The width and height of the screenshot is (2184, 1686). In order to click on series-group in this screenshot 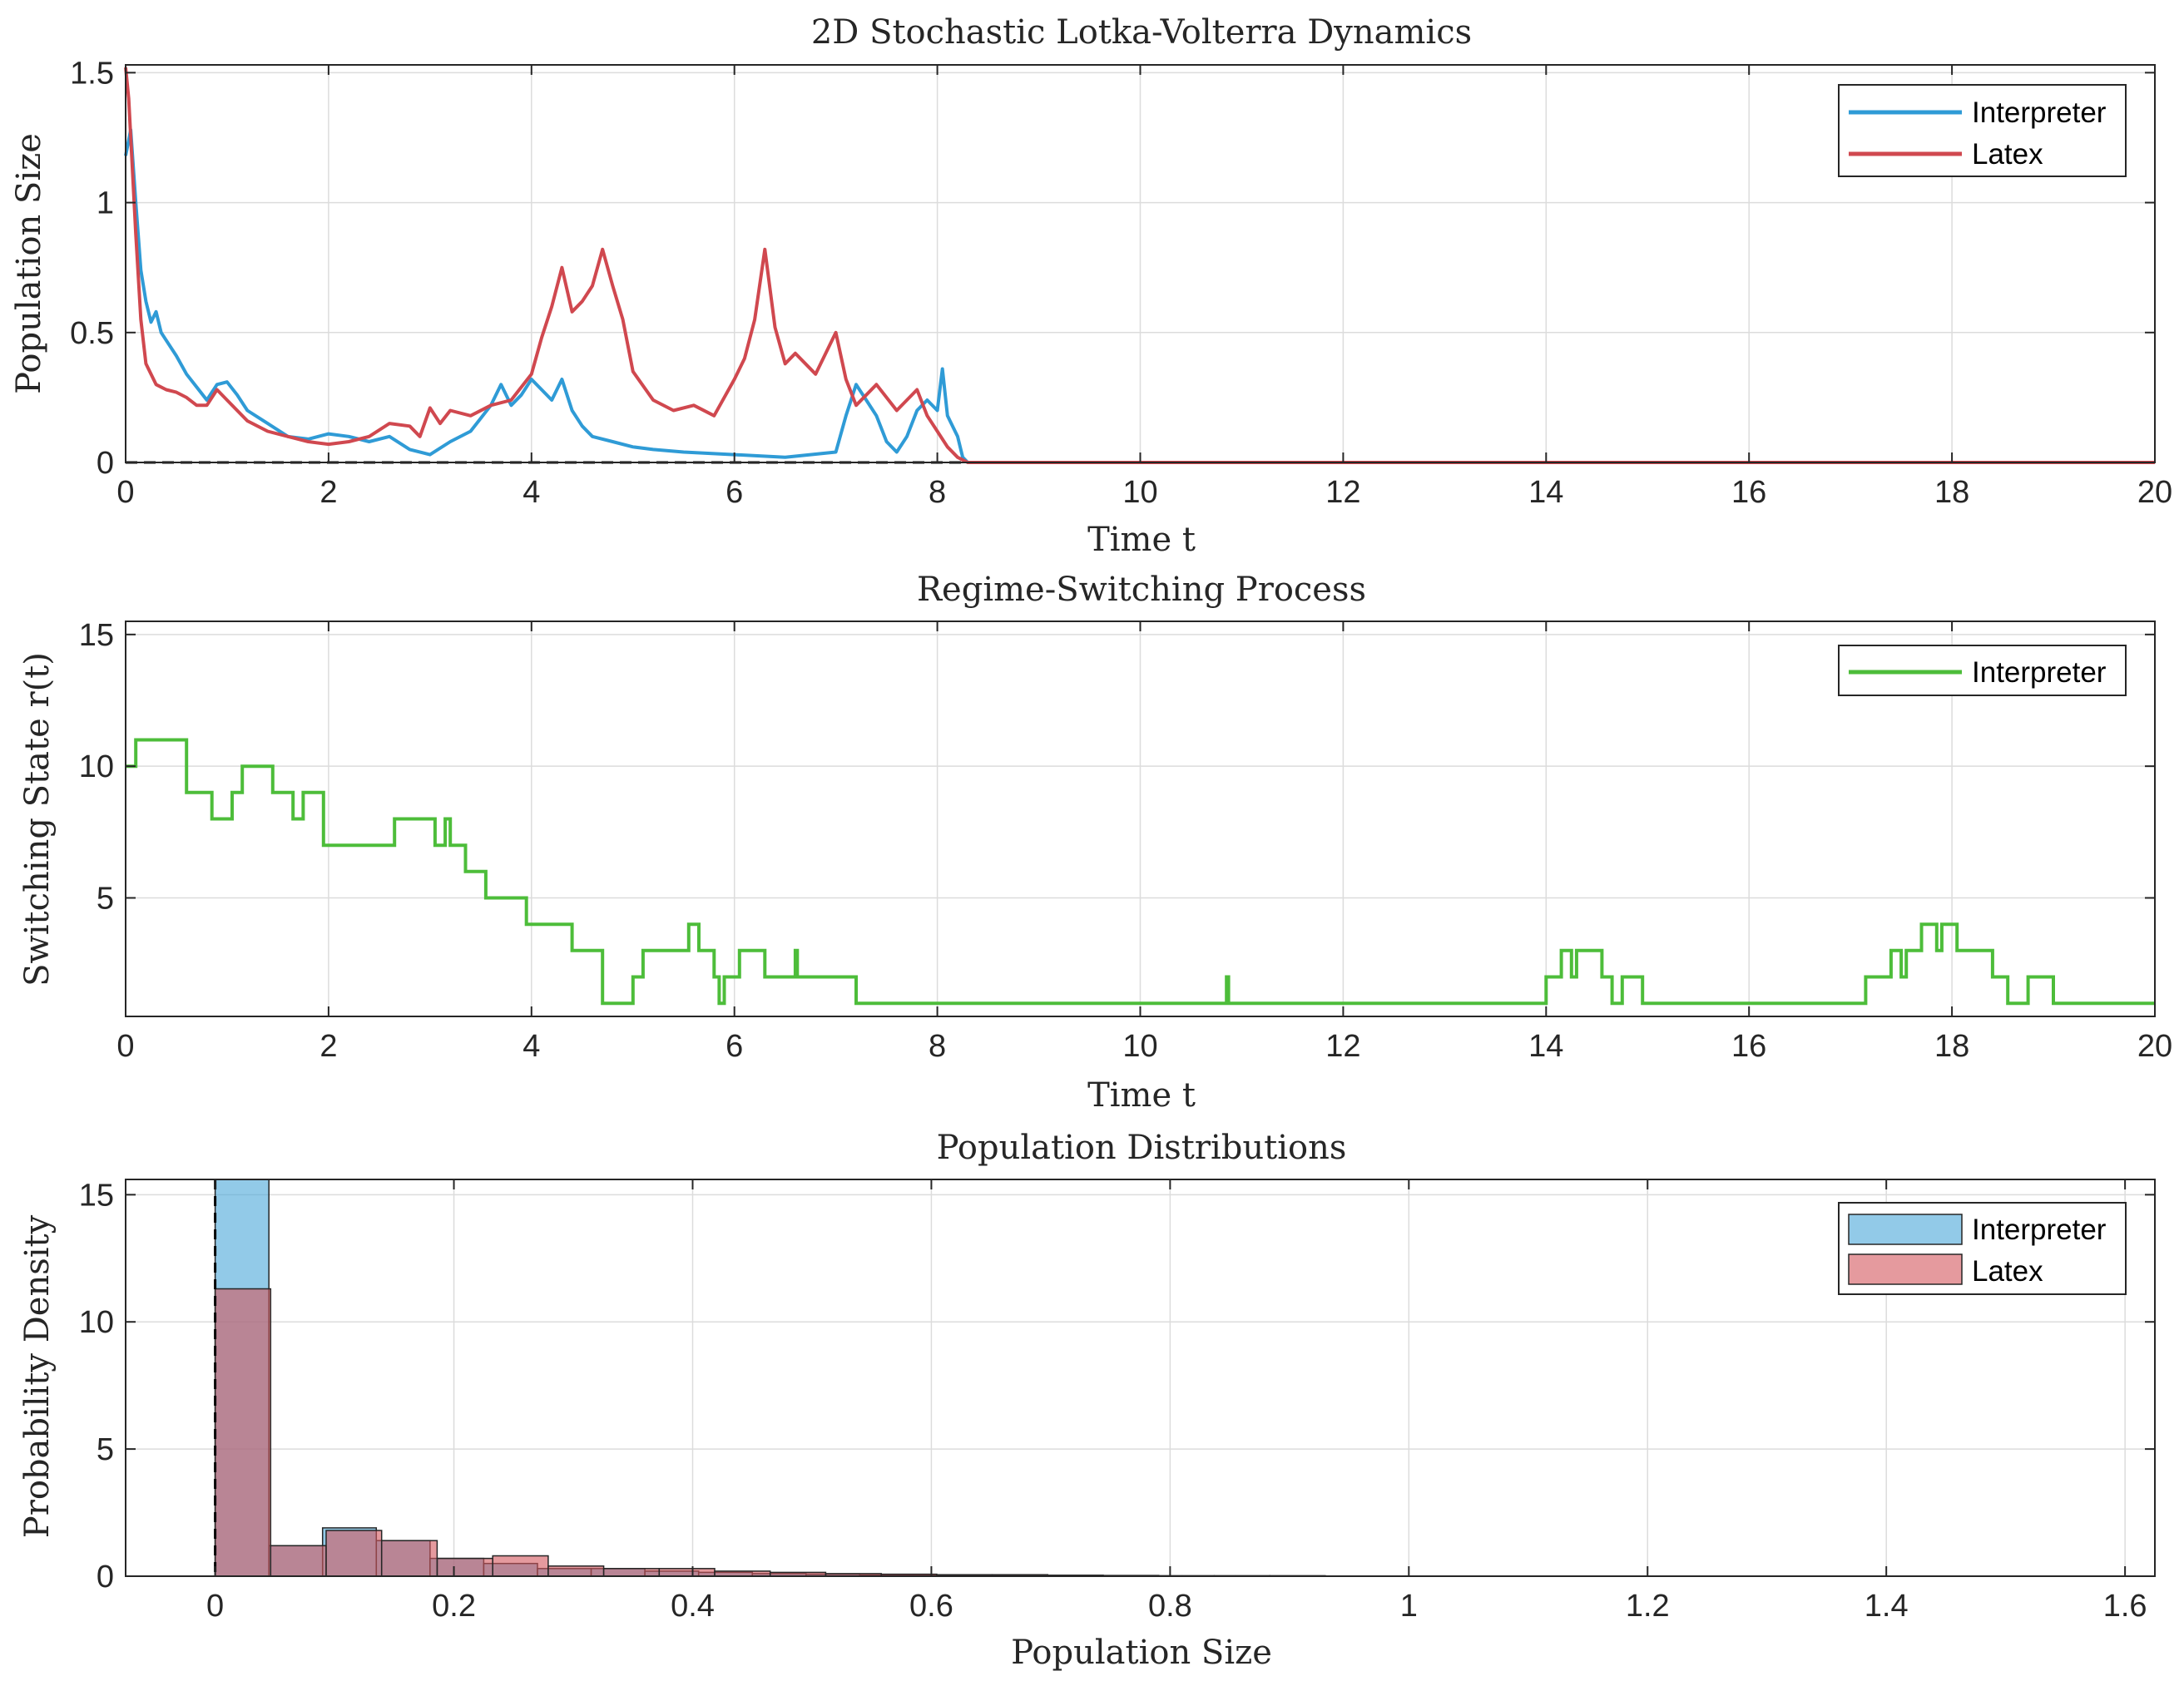, I will do `click(1140, 872)`.